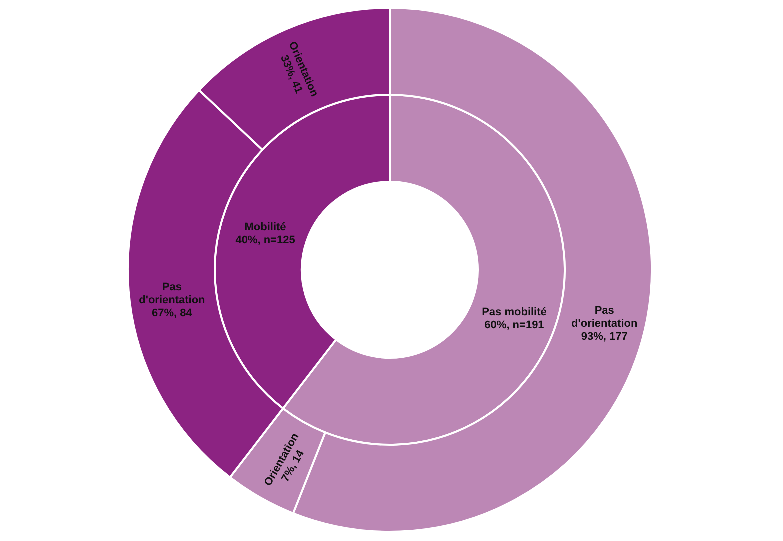 This screenshot has height=541, width=783. I want to click on data-label: 93%, 177, so click(604, 337).